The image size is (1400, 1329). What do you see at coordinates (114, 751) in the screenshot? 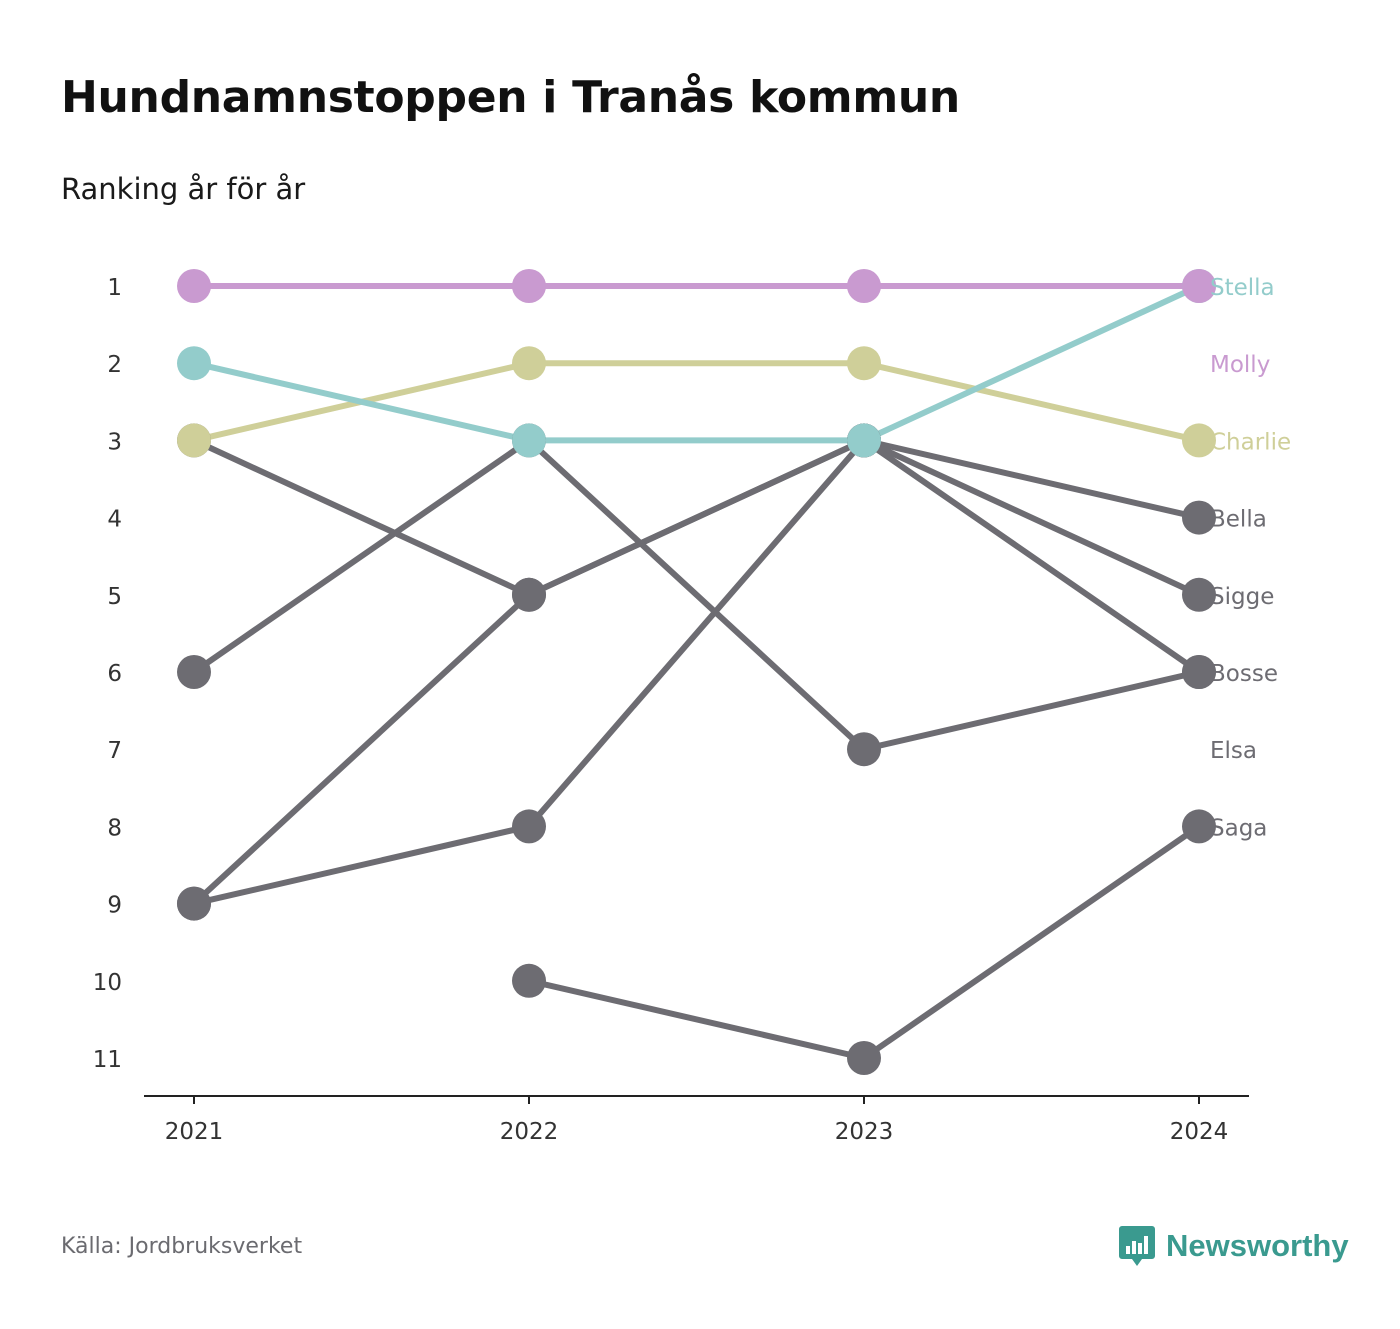
I see `y-tick-label-7: 7` at bounding box center [114, 751].